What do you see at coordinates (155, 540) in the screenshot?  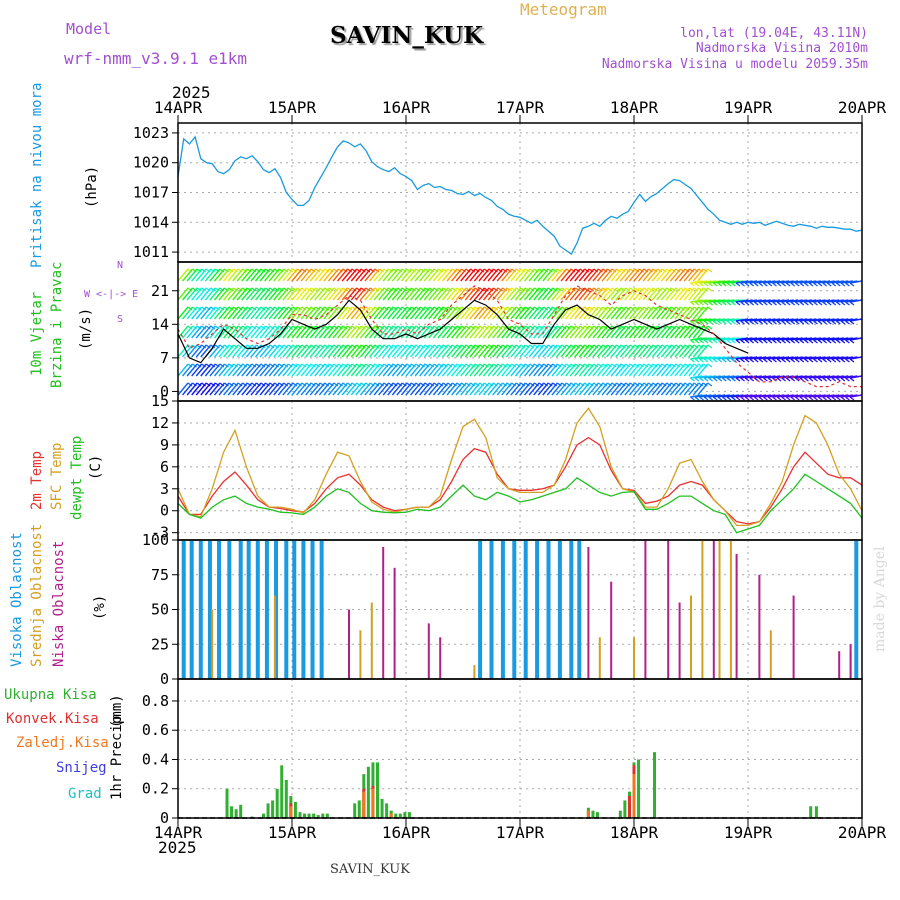 I see `y-tick-label: 100` at bounding box center [155, 540].